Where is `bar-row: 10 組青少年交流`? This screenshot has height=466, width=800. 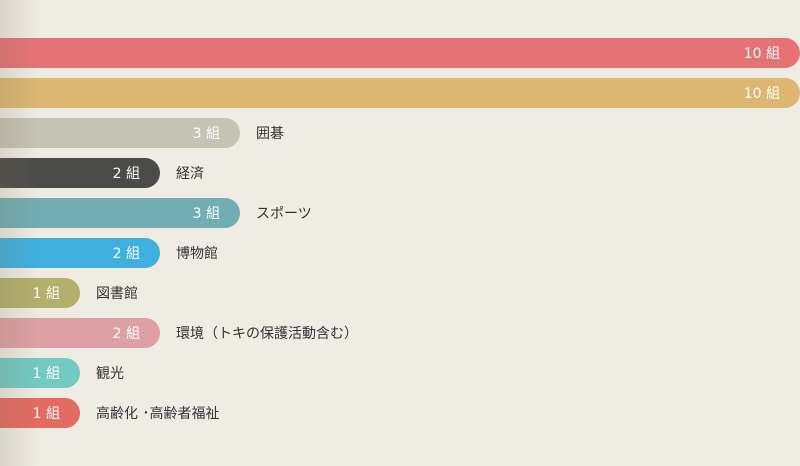 bar-row: 10 組青少年交流 is located at coordinates (400, 53).